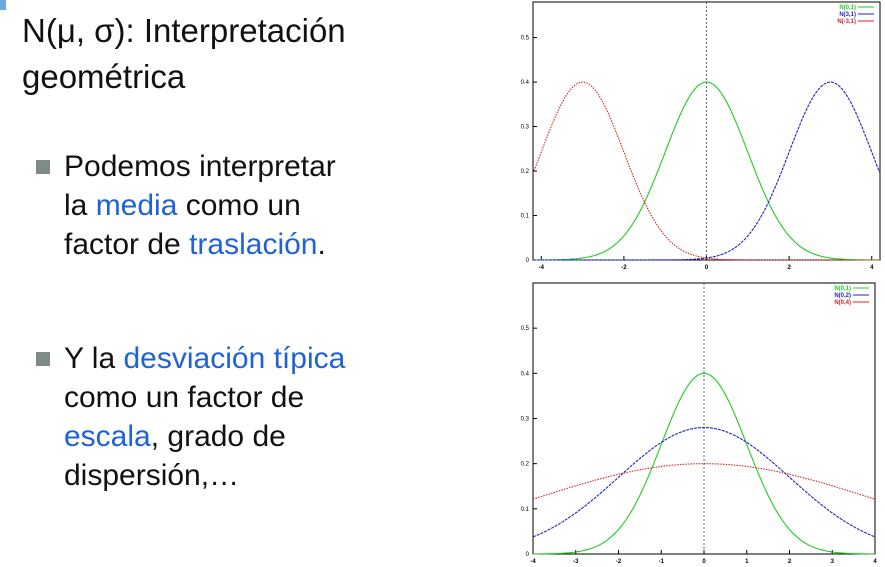 The image size is (885, 567). I want to click on series-line-N(0,2), so click(704, 482).